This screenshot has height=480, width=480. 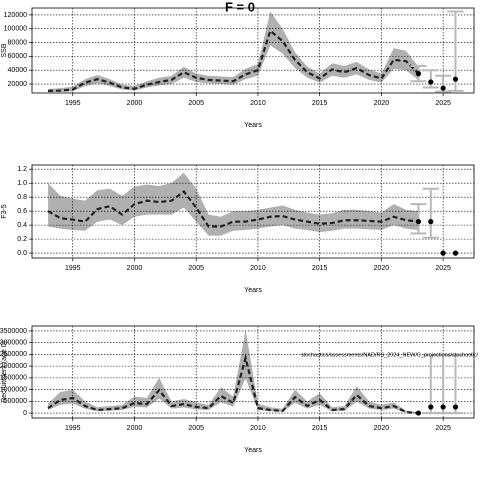 I want to click on y-axis-label: Recruitment (age 0), so click(x=4, y=372).